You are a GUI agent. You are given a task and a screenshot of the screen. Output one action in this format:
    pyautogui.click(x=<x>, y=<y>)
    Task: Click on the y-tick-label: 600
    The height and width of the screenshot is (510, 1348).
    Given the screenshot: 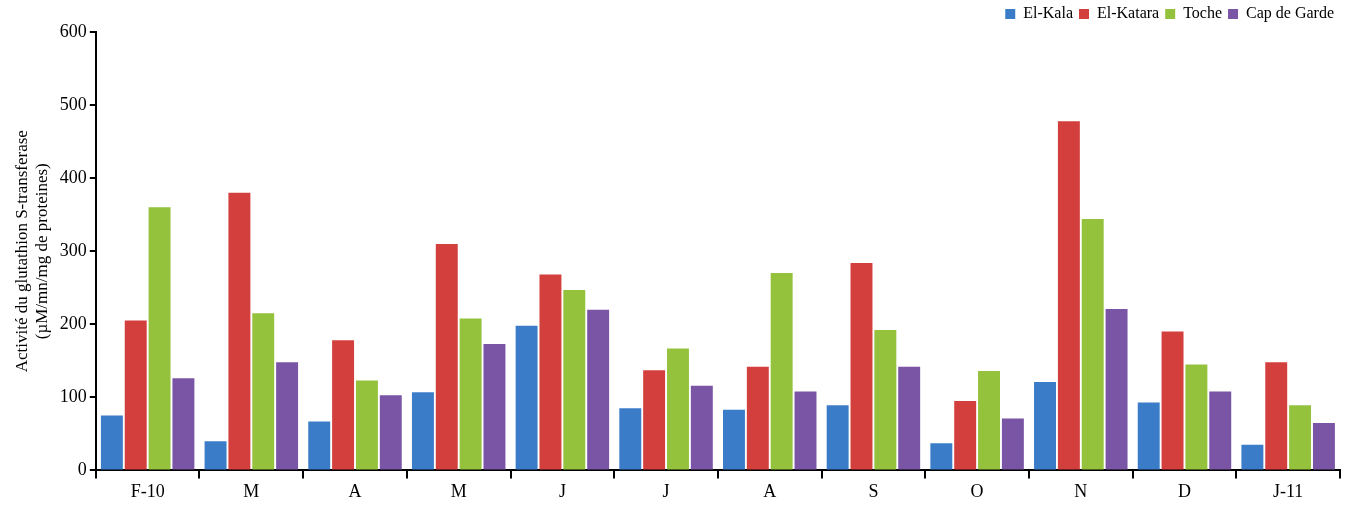 What is the action you would take?
    pyautogui.click(x=73, y=30)
    